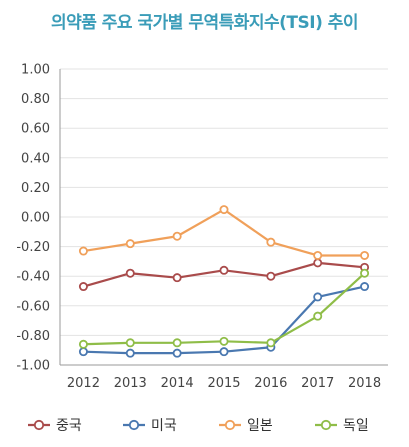  What do you see at coordinates (35, 99) in the screenshot?
I see `y-tick-label: 0.80` at bounding box center [35, 99].